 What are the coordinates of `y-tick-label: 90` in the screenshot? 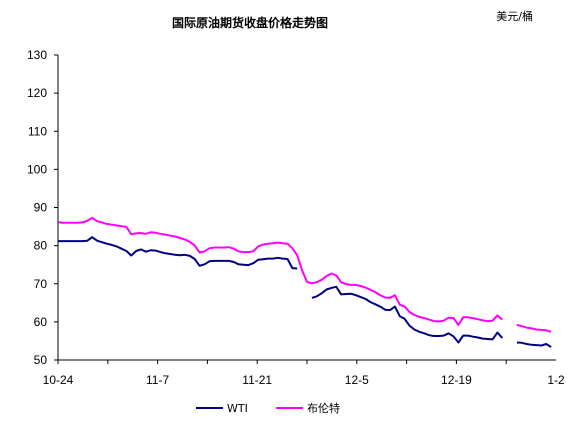 It's located at (41, 208).